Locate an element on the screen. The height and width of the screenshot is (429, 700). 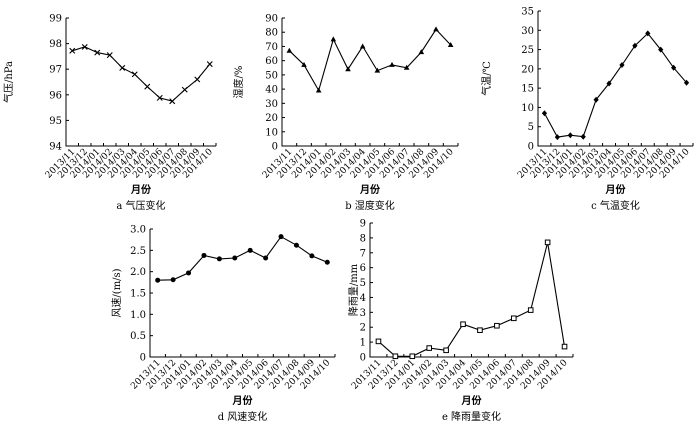
chart-caption: a 气压变化 is located at coordinates (140, 205).